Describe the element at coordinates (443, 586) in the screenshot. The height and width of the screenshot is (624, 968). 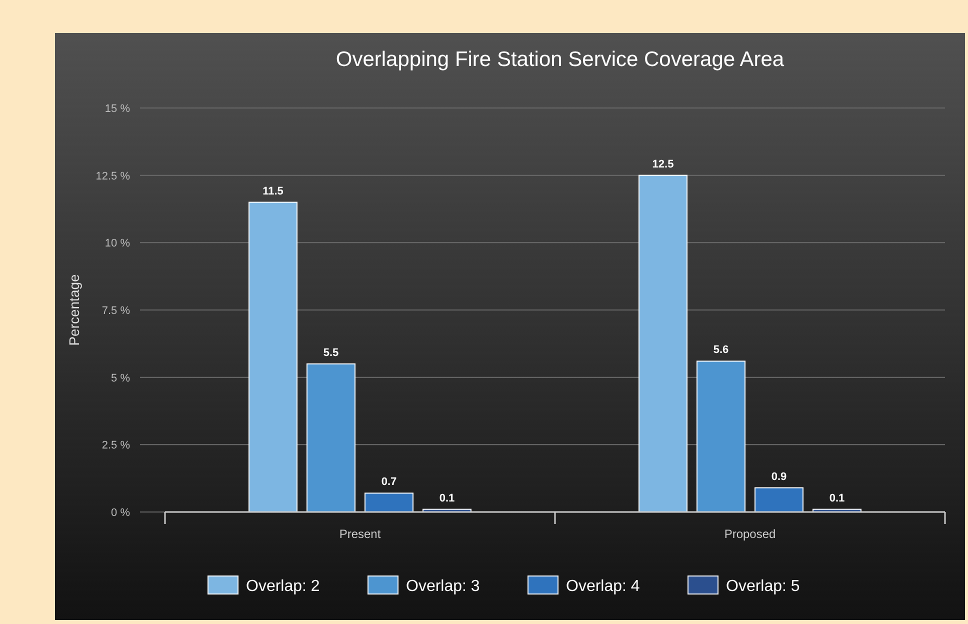
I see `legend-label: Overlap: 3` at that location.